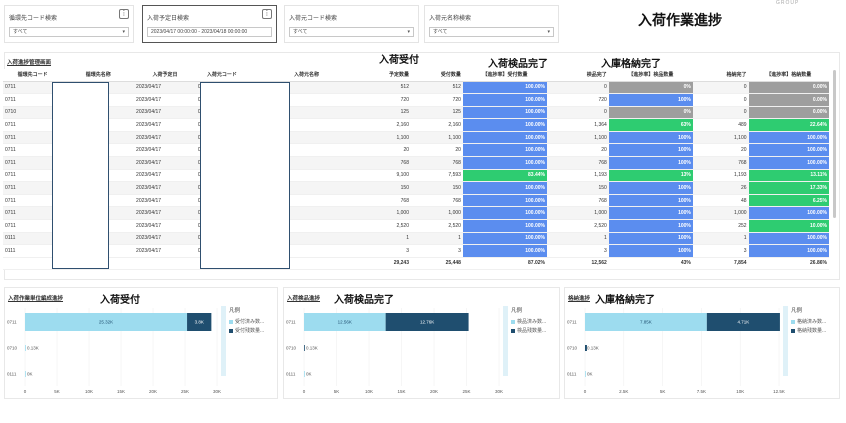  I want to click on x-tick-label: 7.5K, so click(701, 391).